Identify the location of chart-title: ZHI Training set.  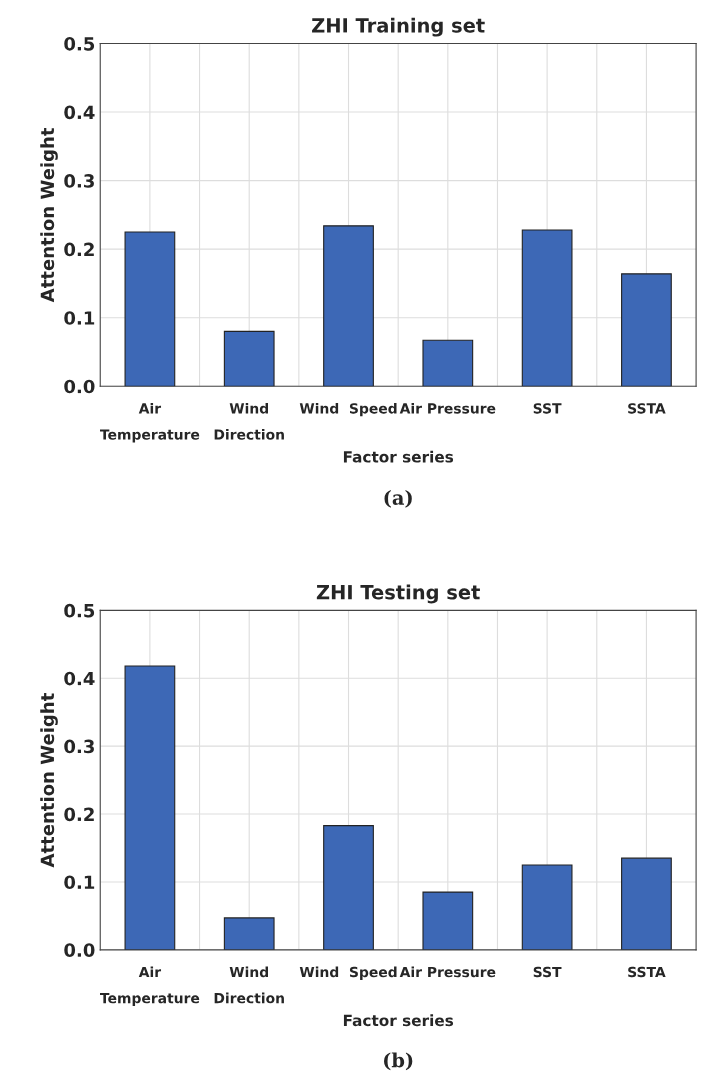
(398, 27).